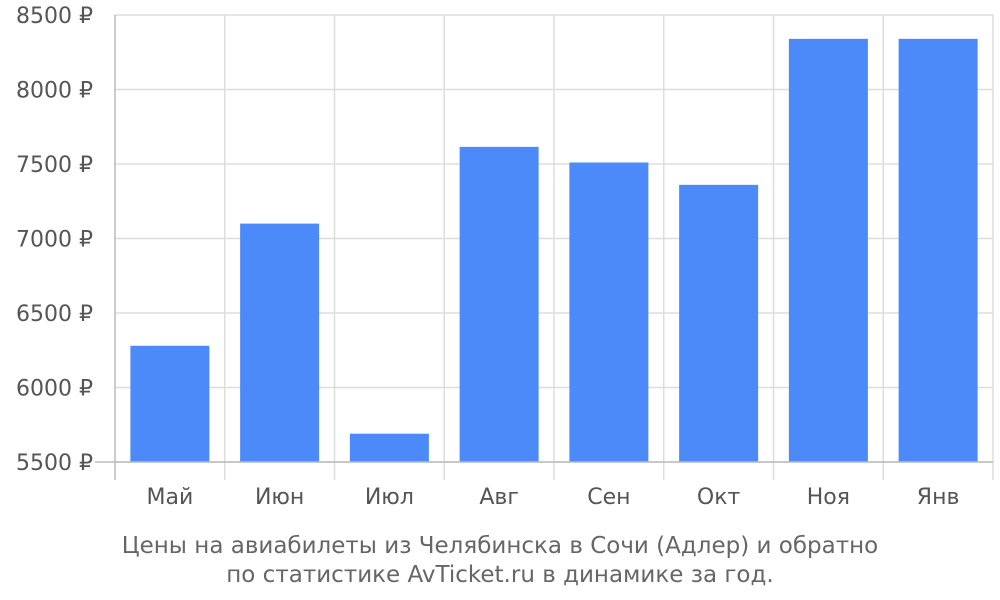 This screenshot has height=600, width=1000. What do you see at coordinates (169, 497) in the screenshot?
I see `x-tick-label: Май` at bounding box center [169, 497].